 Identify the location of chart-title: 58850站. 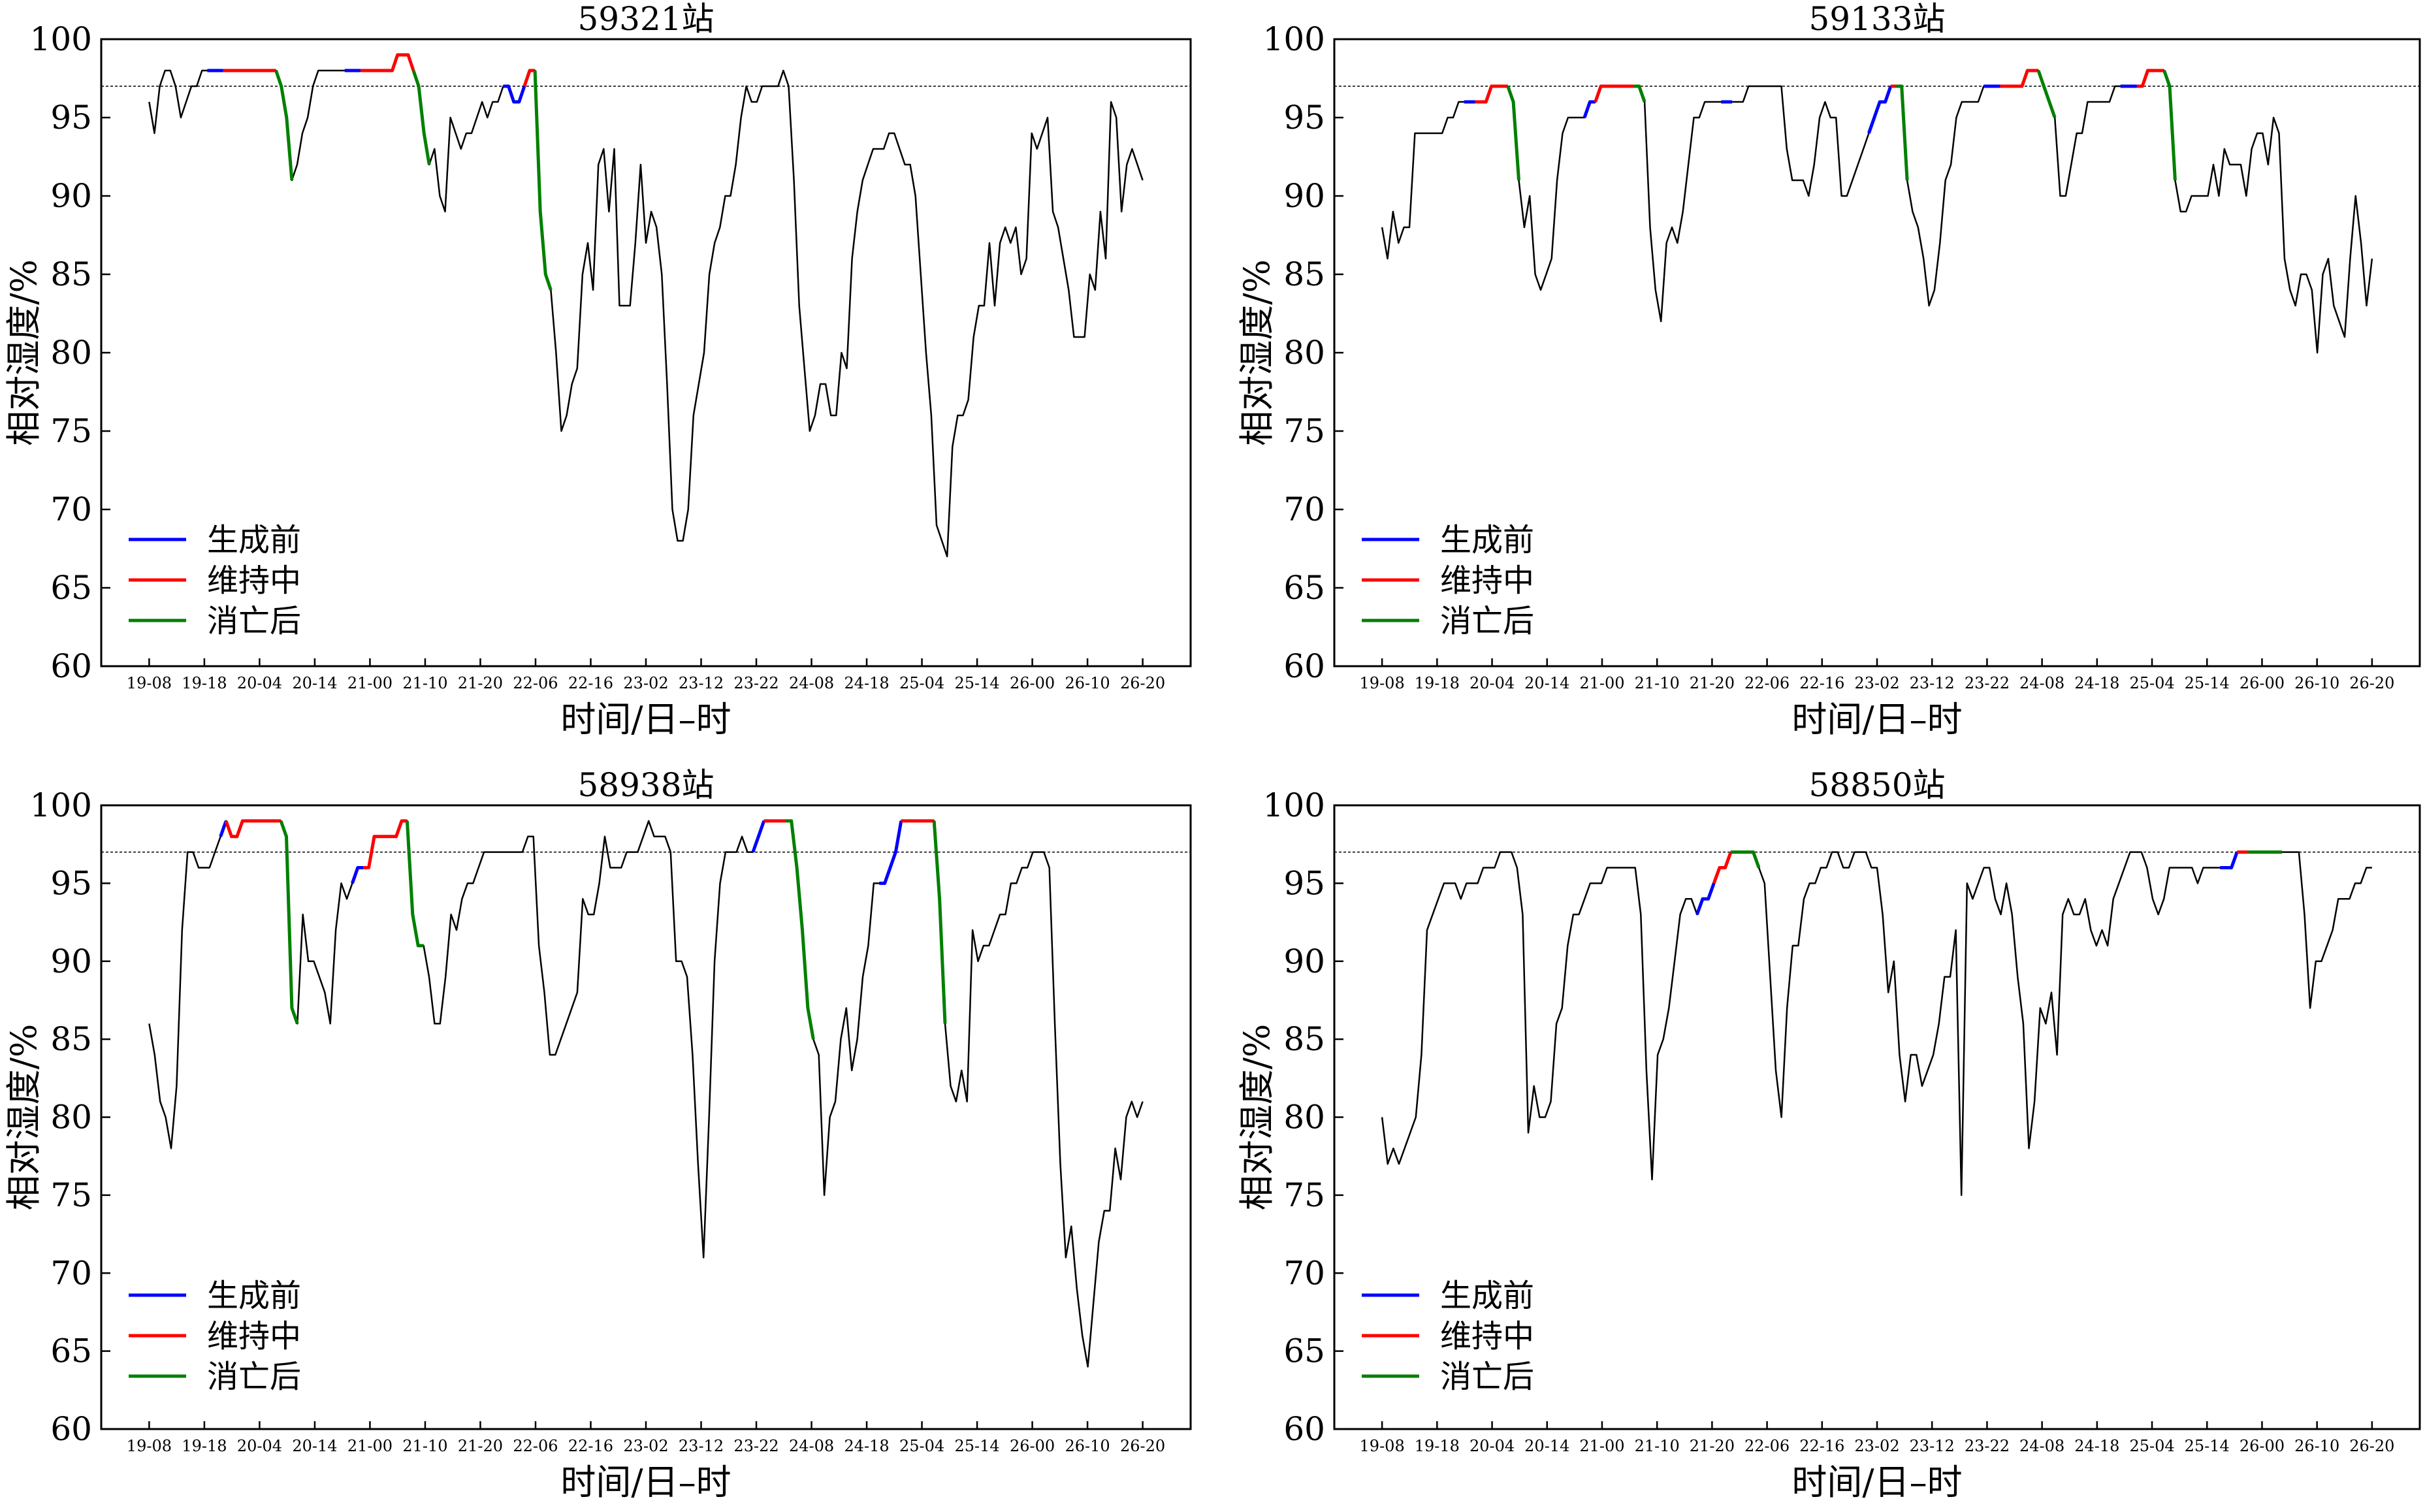
(1876, 785).